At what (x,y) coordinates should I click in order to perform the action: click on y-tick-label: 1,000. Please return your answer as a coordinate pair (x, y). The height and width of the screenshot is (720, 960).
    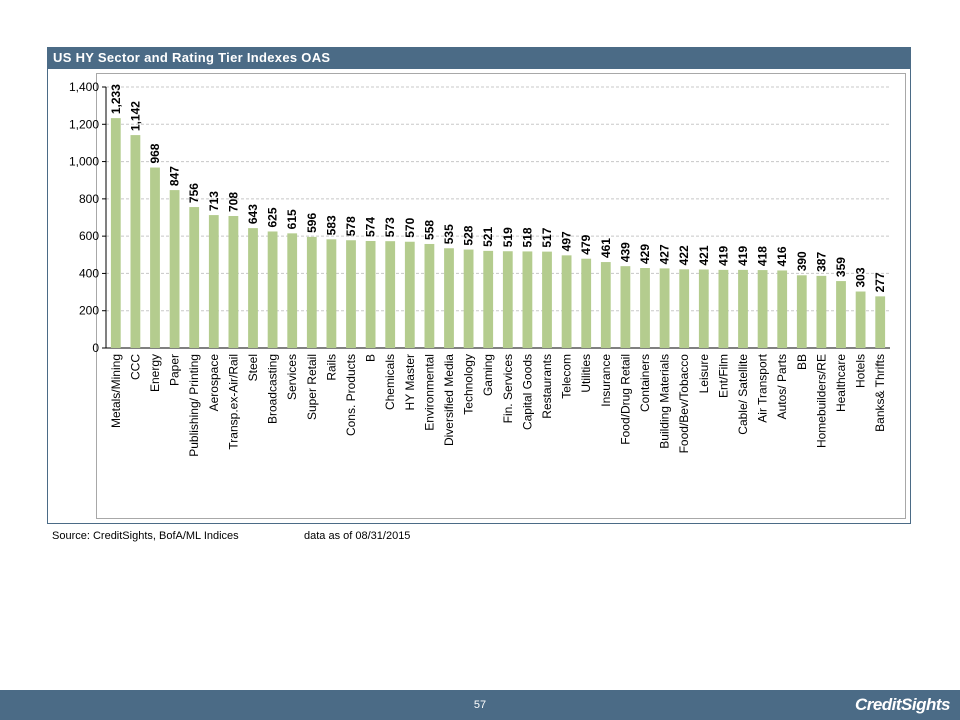
    Looking at the image, I should click on (84, 162).